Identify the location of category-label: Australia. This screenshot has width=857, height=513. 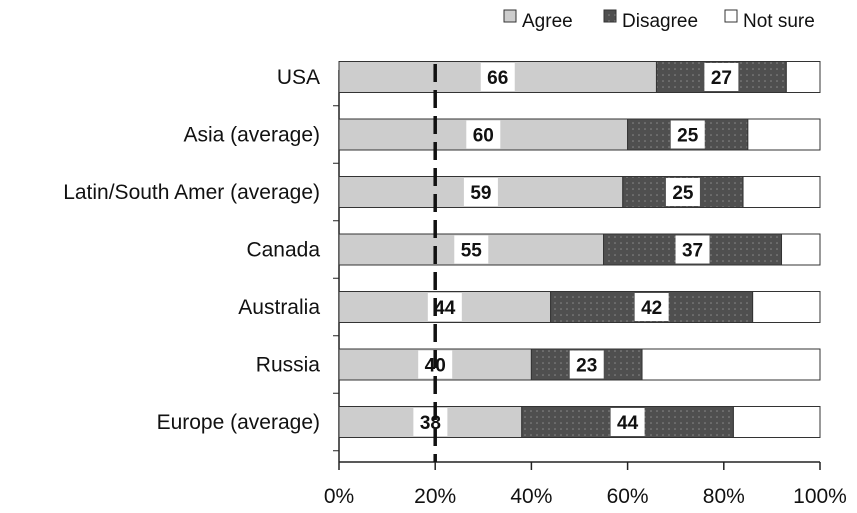
(279, 307).